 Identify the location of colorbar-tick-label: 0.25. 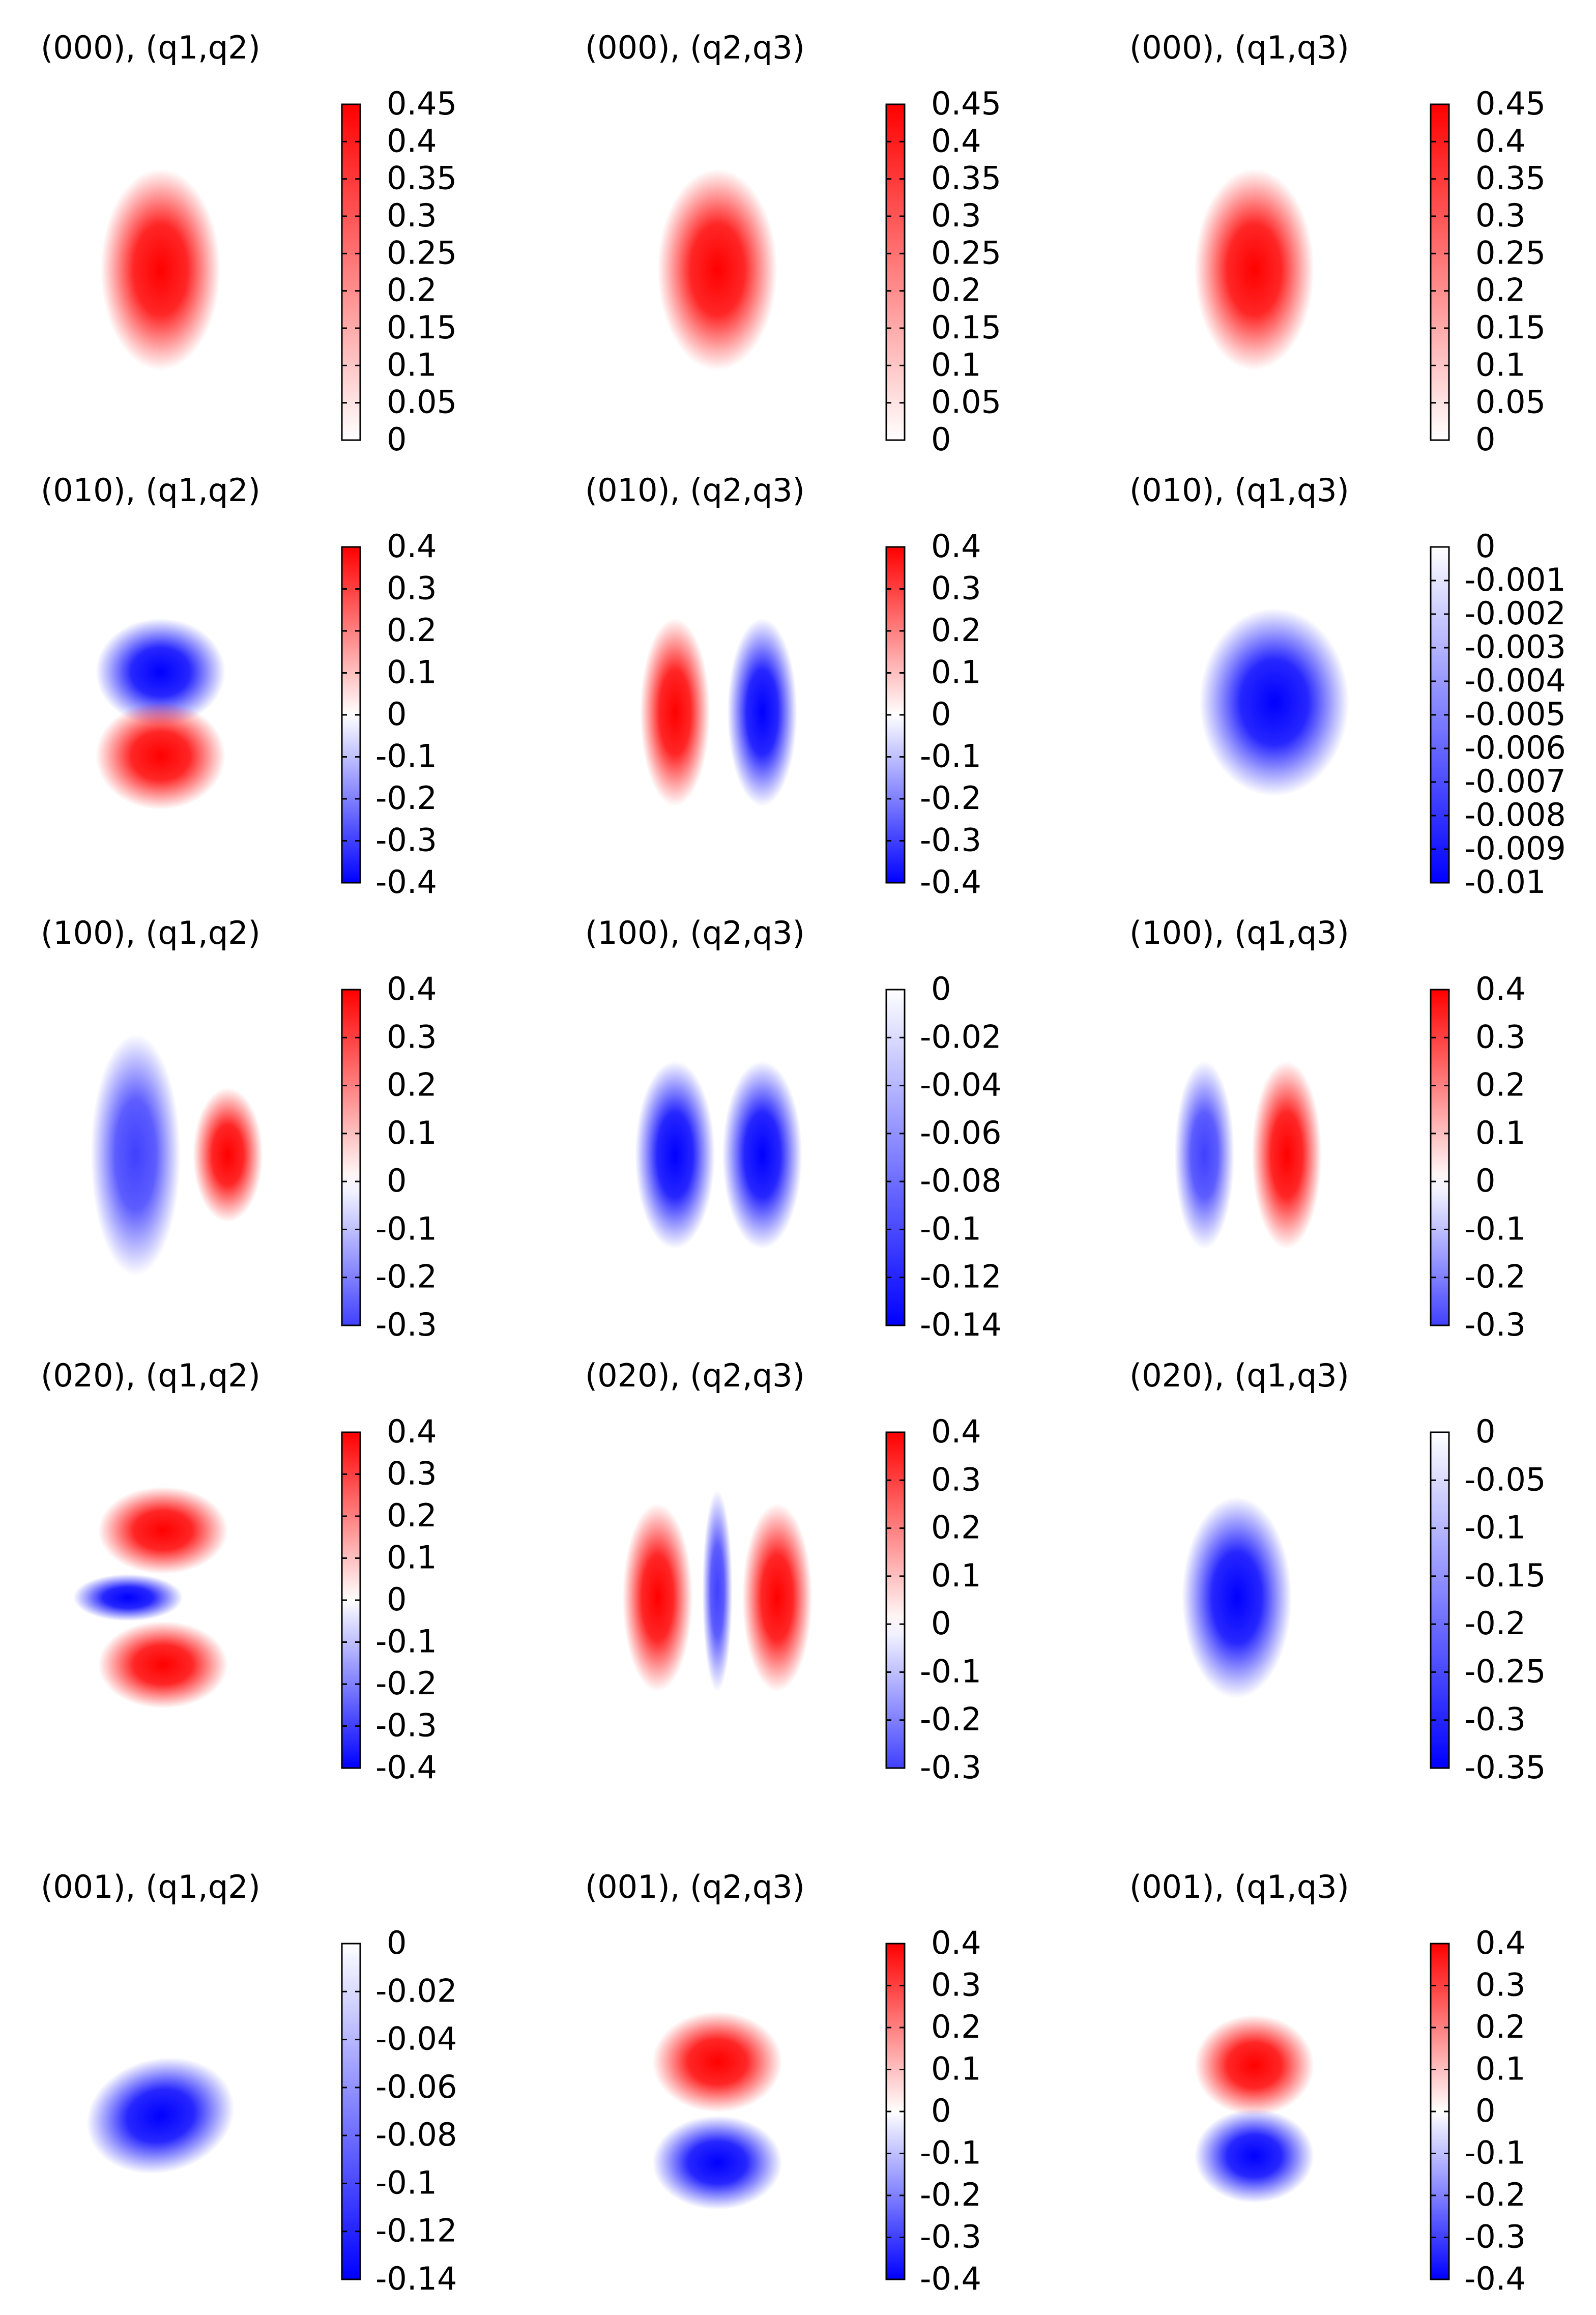
(966, 252).